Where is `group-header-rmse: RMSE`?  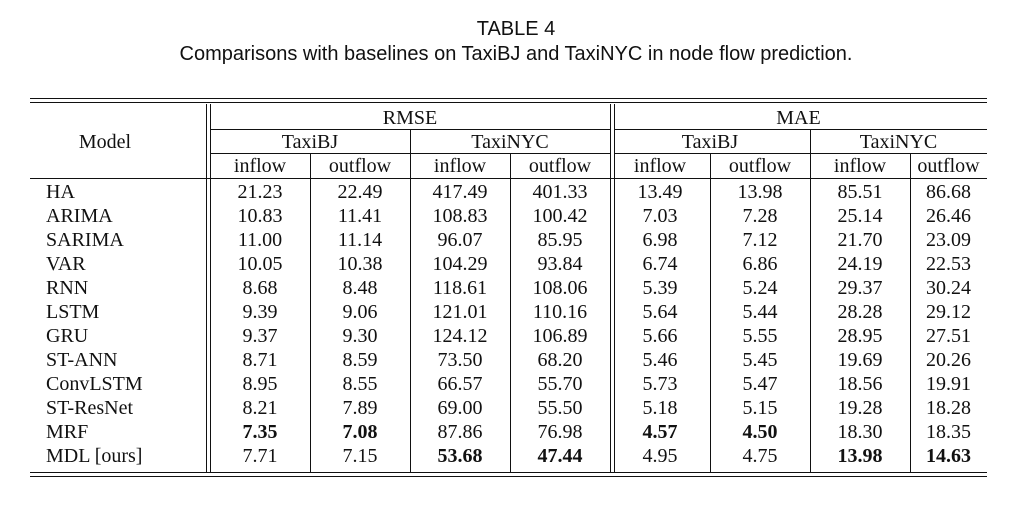 group-header-rmse: RMSE is located at coordinates (410, 118).